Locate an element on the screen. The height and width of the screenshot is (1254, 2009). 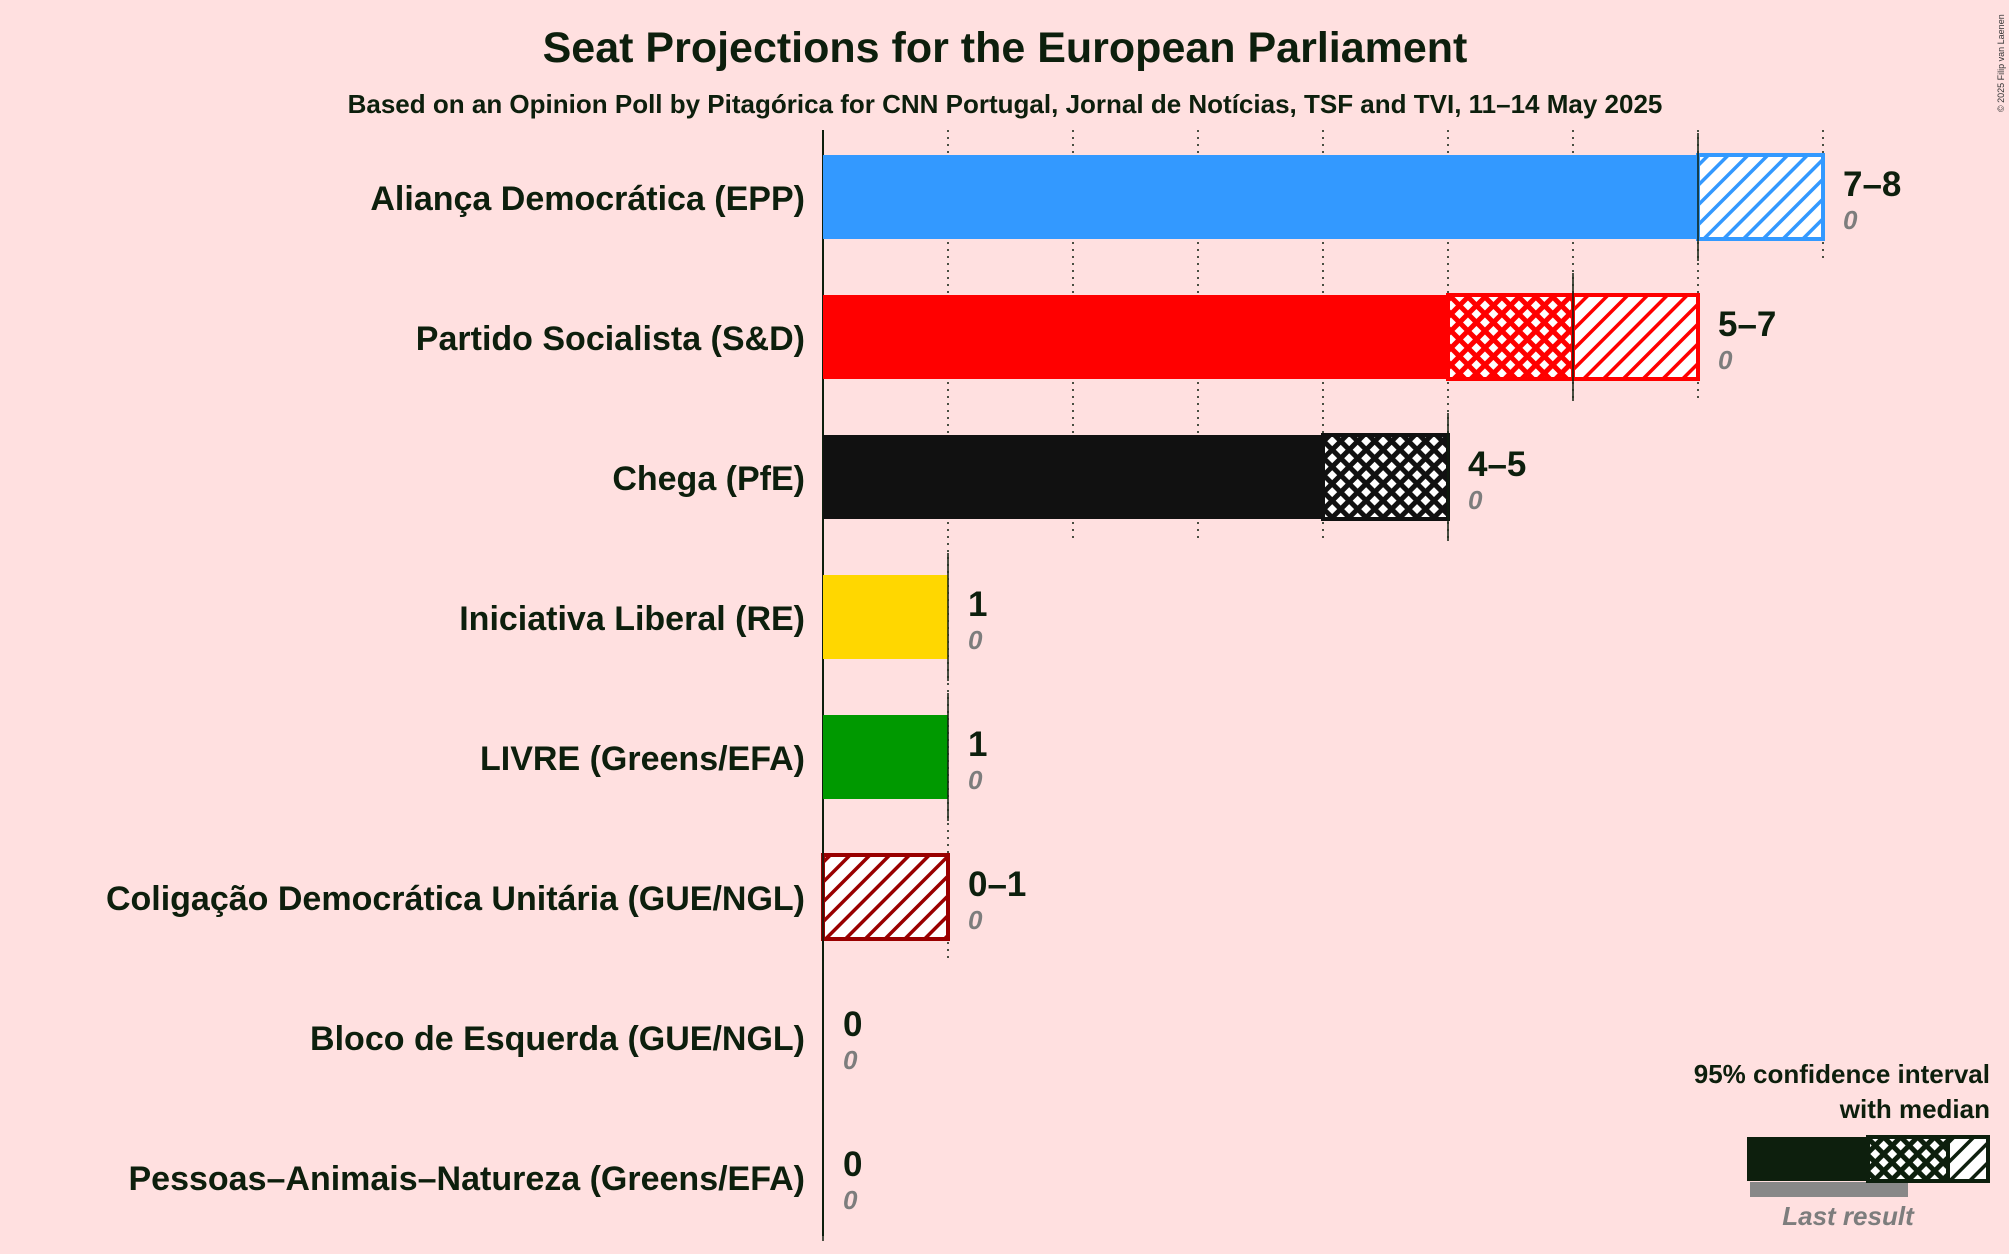
party-label: Bloco de Esquerda (GUE/NGL) is located at coordinates (557, 1039).